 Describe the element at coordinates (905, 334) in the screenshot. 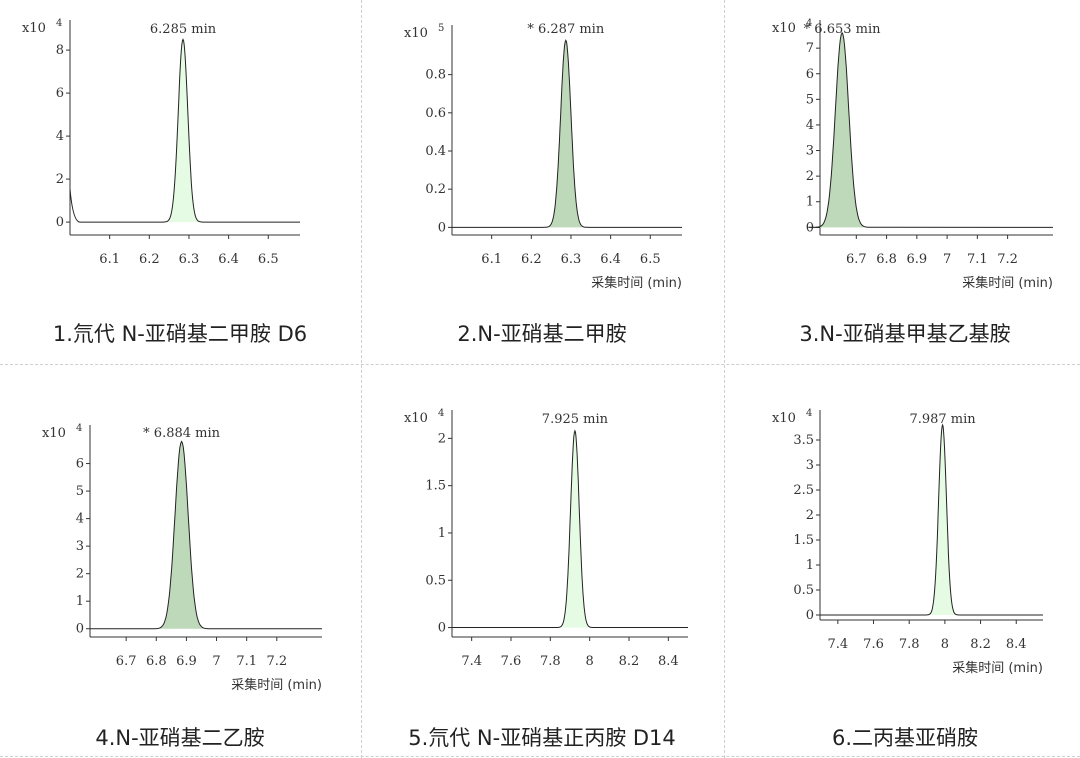

I see `panel-caption: 3.N-亚硝基甲基乙基胺` at that location.